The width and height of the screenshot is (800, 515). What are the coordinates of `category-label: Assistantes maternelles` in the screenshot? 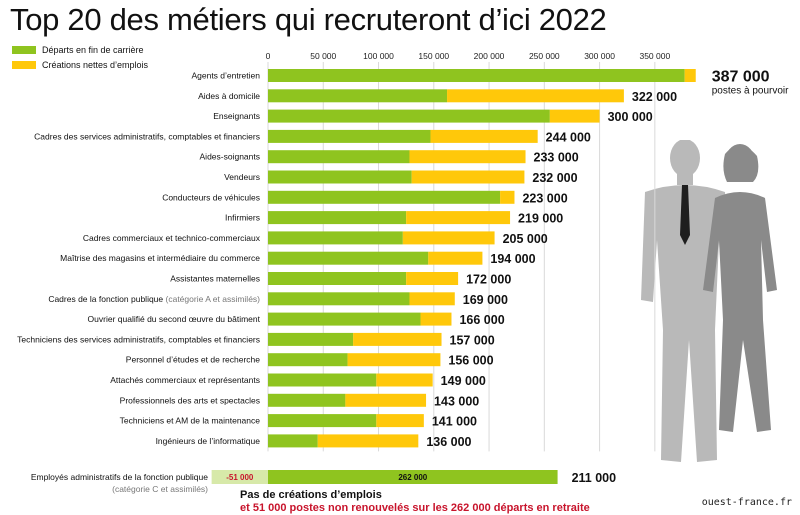 It's located at (215, 279).